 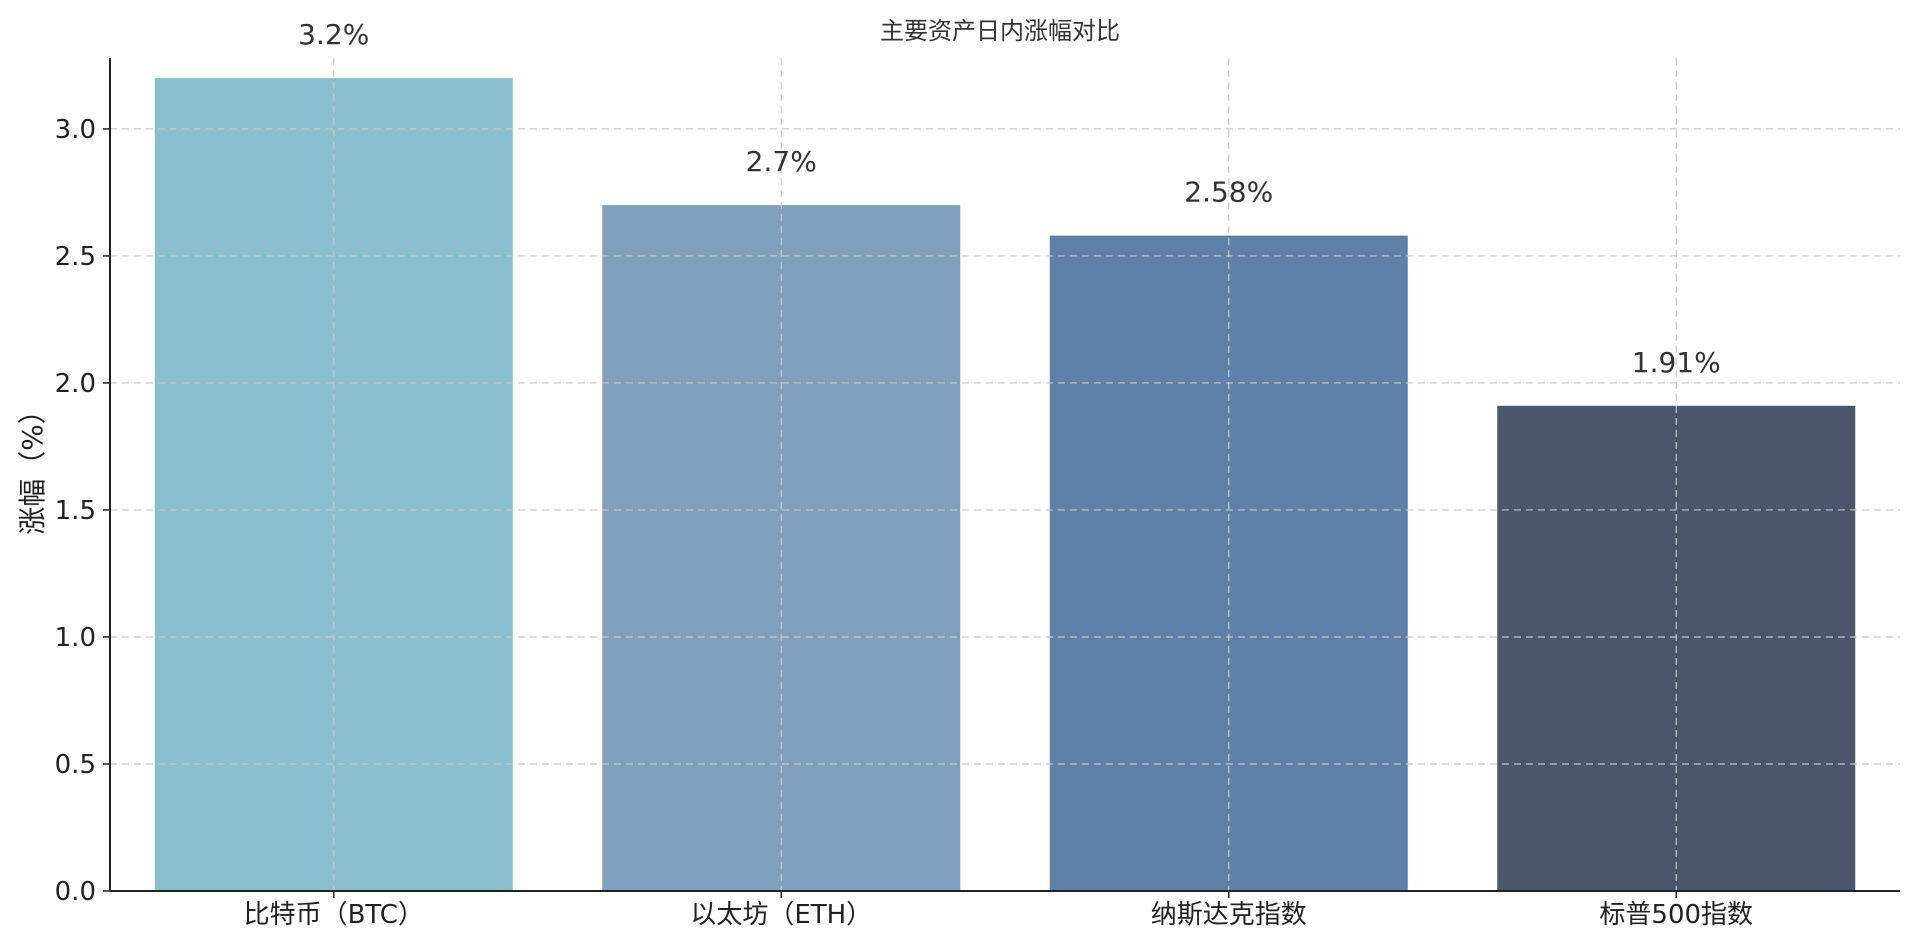 What do you see at coordinates (1000, 31) in the screenshot?
I see `chart-title: 主要资产日内涨幅对比` at bounding box center [1000, 31].